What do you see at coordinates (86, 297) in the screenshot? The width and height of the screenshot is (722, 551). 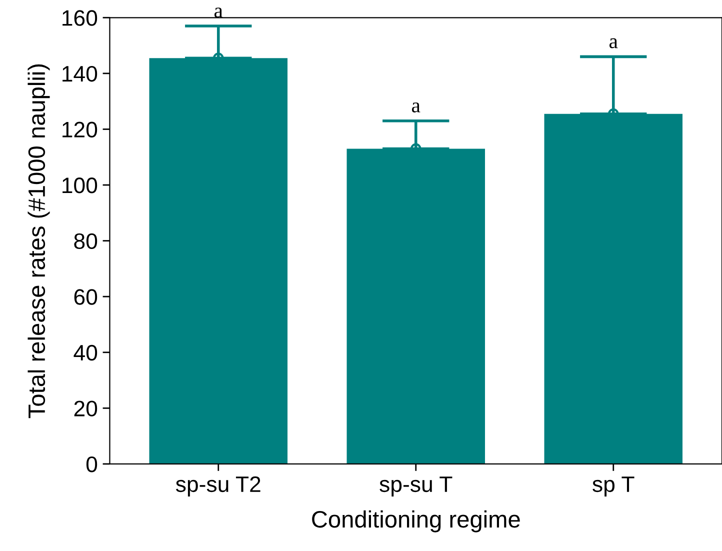 I see `y-tick-label: 60` at bounding box center [86, 297].